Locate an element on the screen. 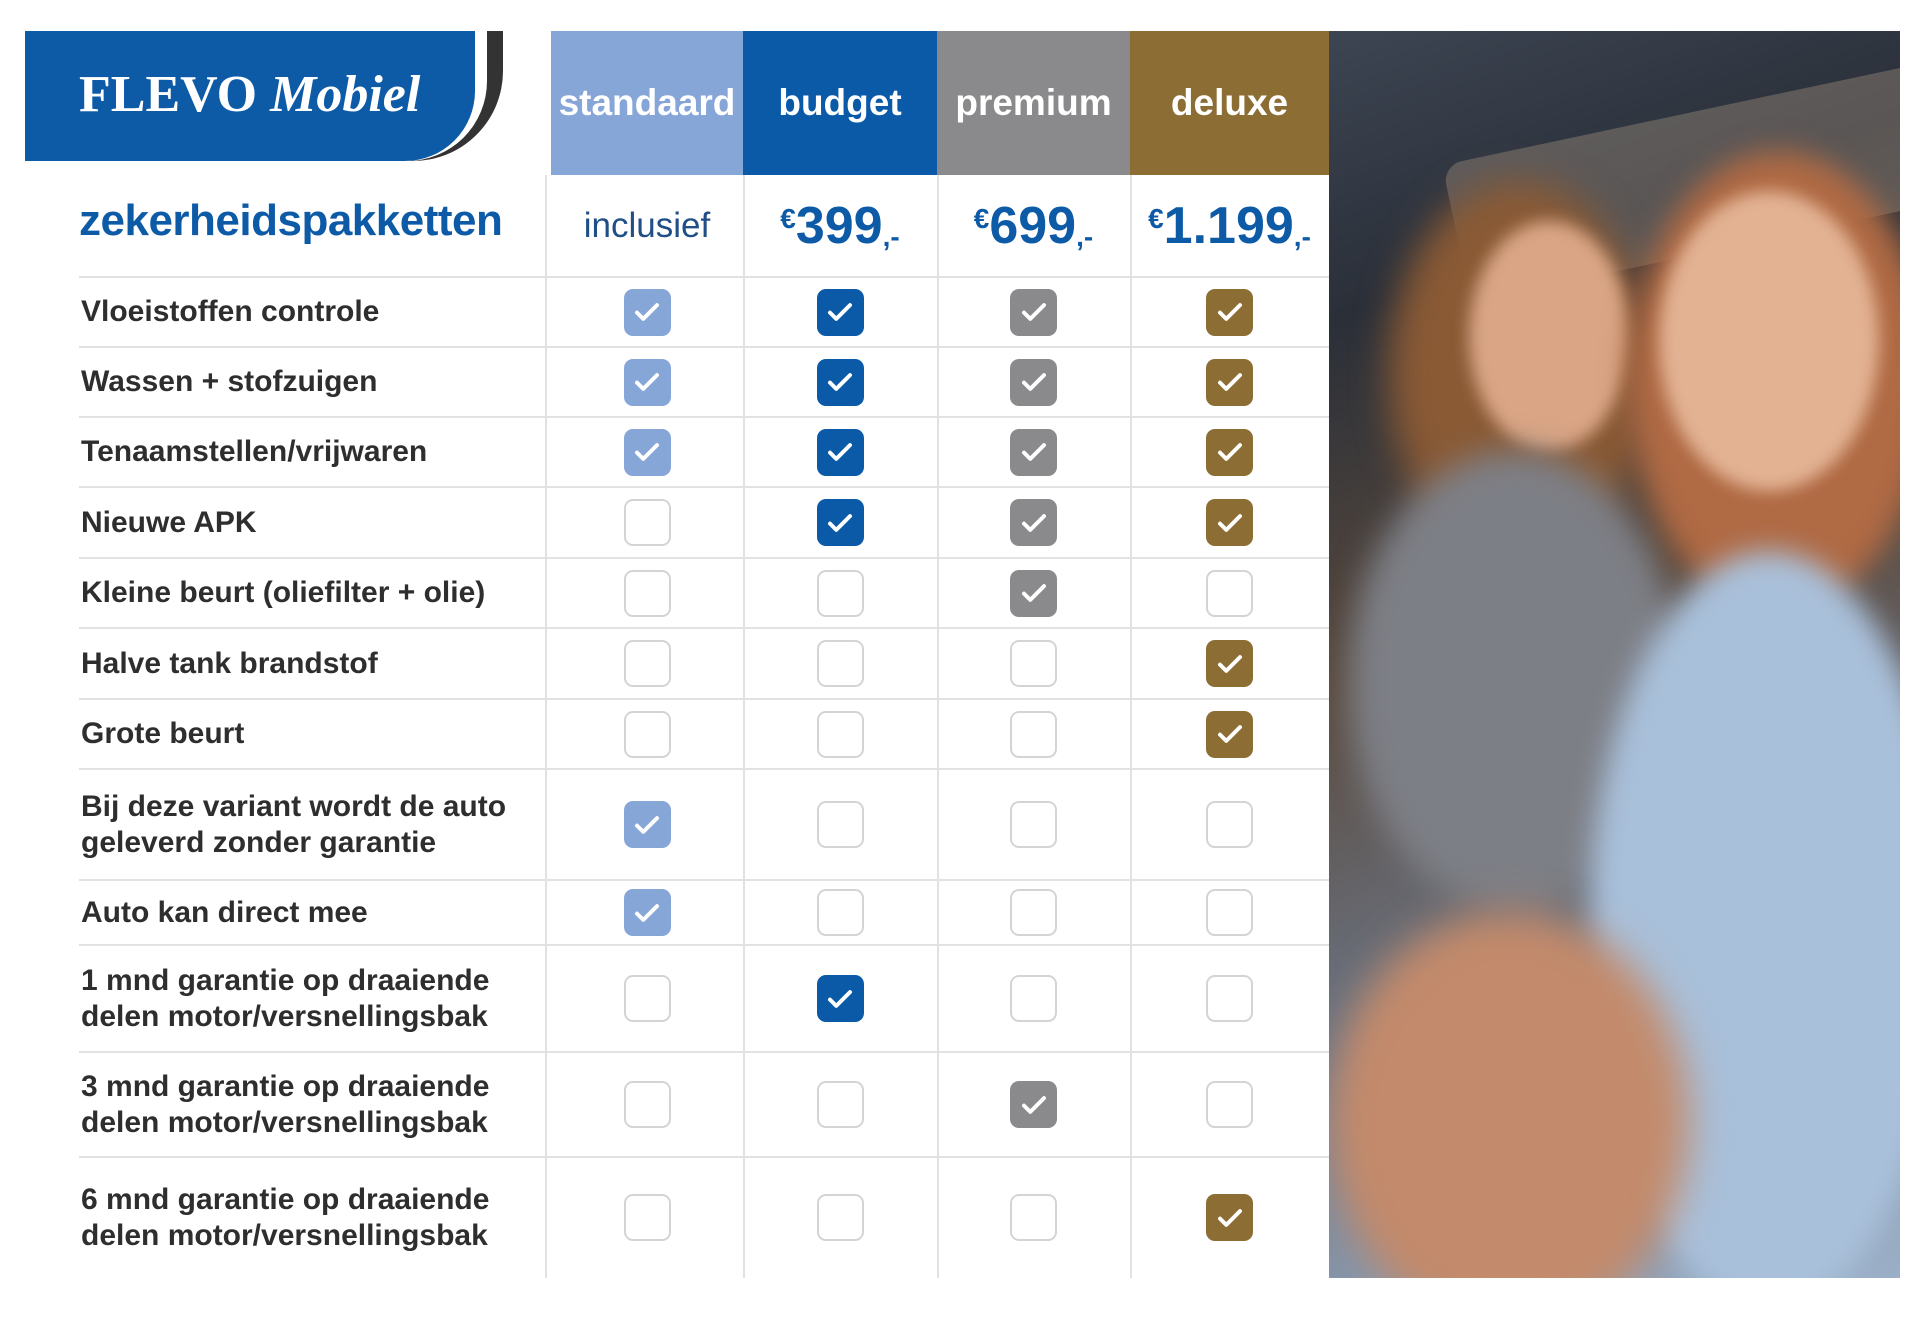  package-header-budget: budget is located at coordinates (840, 103).